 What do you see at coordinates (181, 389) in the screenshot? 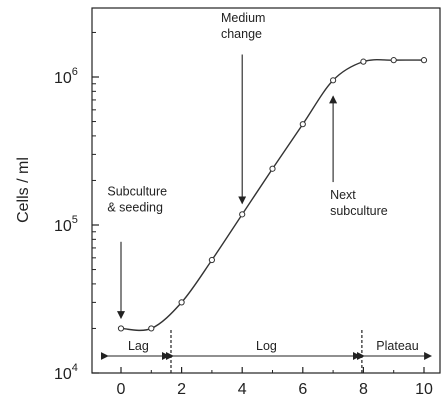
I see `x-tick-label: 2` at bounding box center [181, 389].